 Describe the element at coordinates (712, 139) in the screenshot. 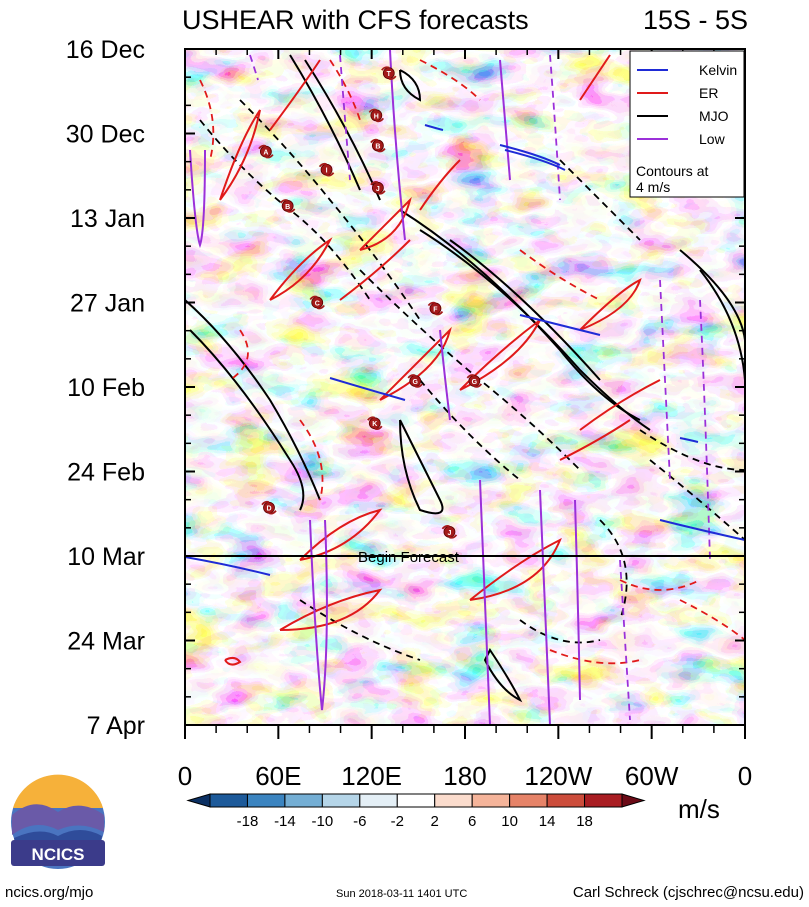

I see `legend-label-low: Low` at that location.